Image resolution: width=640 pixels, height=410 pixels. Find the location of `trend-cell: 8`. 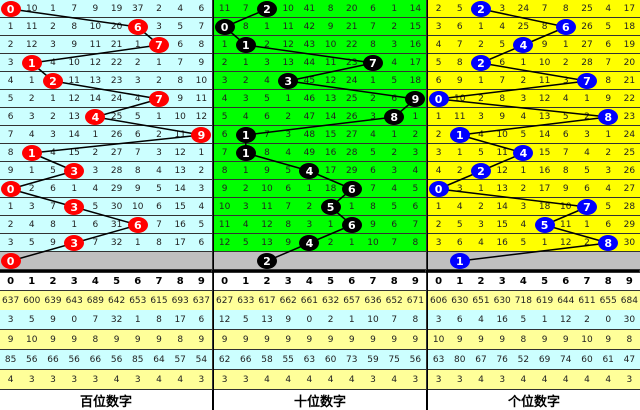

trend-cell: 8 is located at coordinates (415, 243).